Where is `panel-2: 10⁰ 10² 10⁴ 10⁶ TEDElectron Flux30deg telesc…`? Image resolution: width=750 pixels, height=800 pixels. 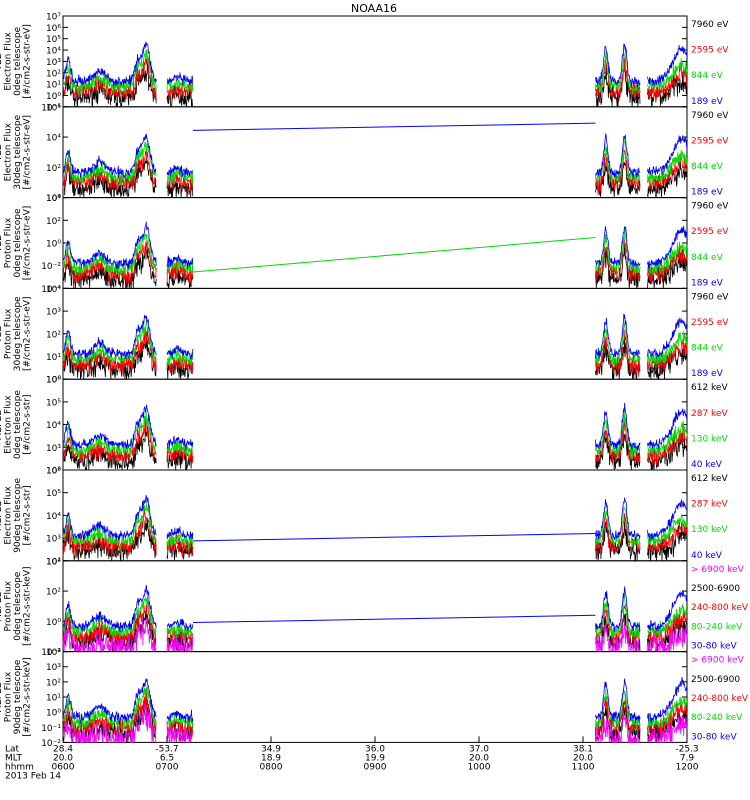 panel-2: 10⁰ 10² 10⁴ 10⁶ TEDElectron Flux30deg telesc… is located at coordinates (364, 153).